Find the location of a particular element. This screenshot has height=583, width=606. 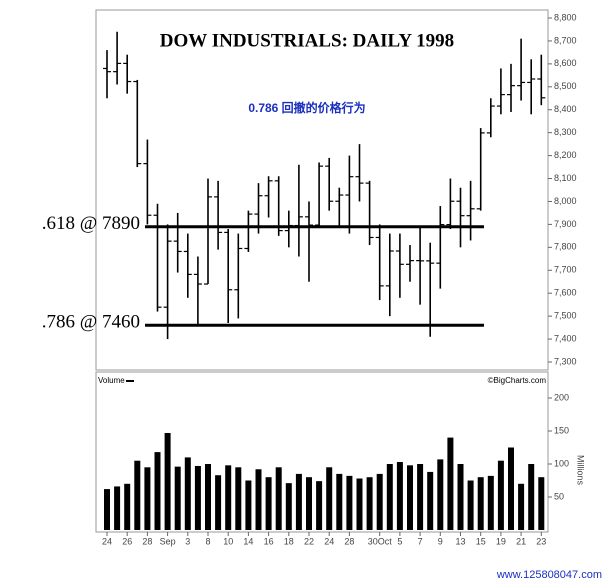

y-tick-label: 8,700 is located at coordinates (565, 40).